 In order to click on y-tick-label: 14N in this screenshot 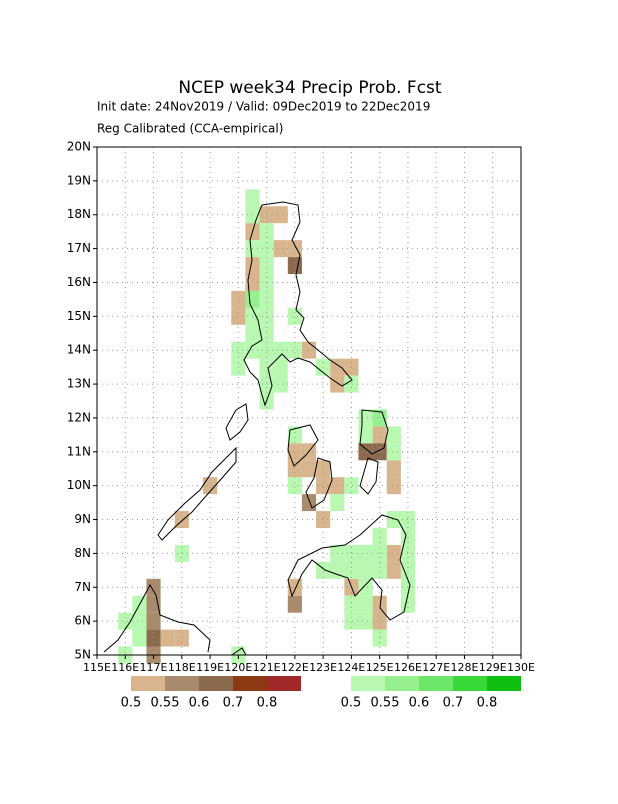, I will do `click(79, 350)`.